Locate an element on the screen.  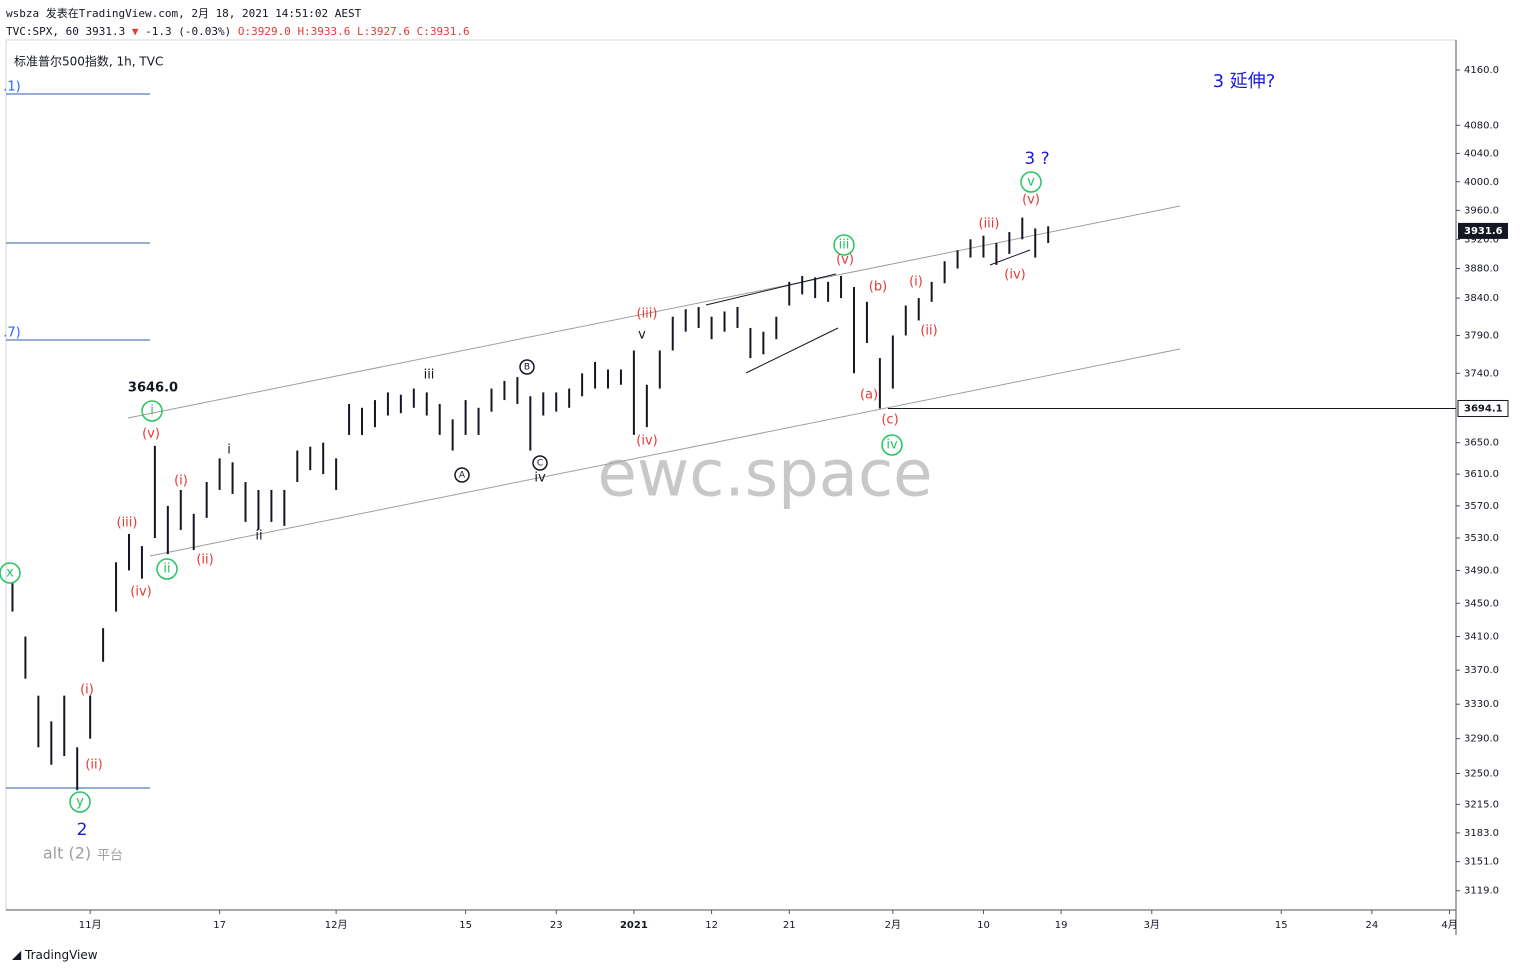
x-tick-label: 11月 is located at coordinates (90, 925).